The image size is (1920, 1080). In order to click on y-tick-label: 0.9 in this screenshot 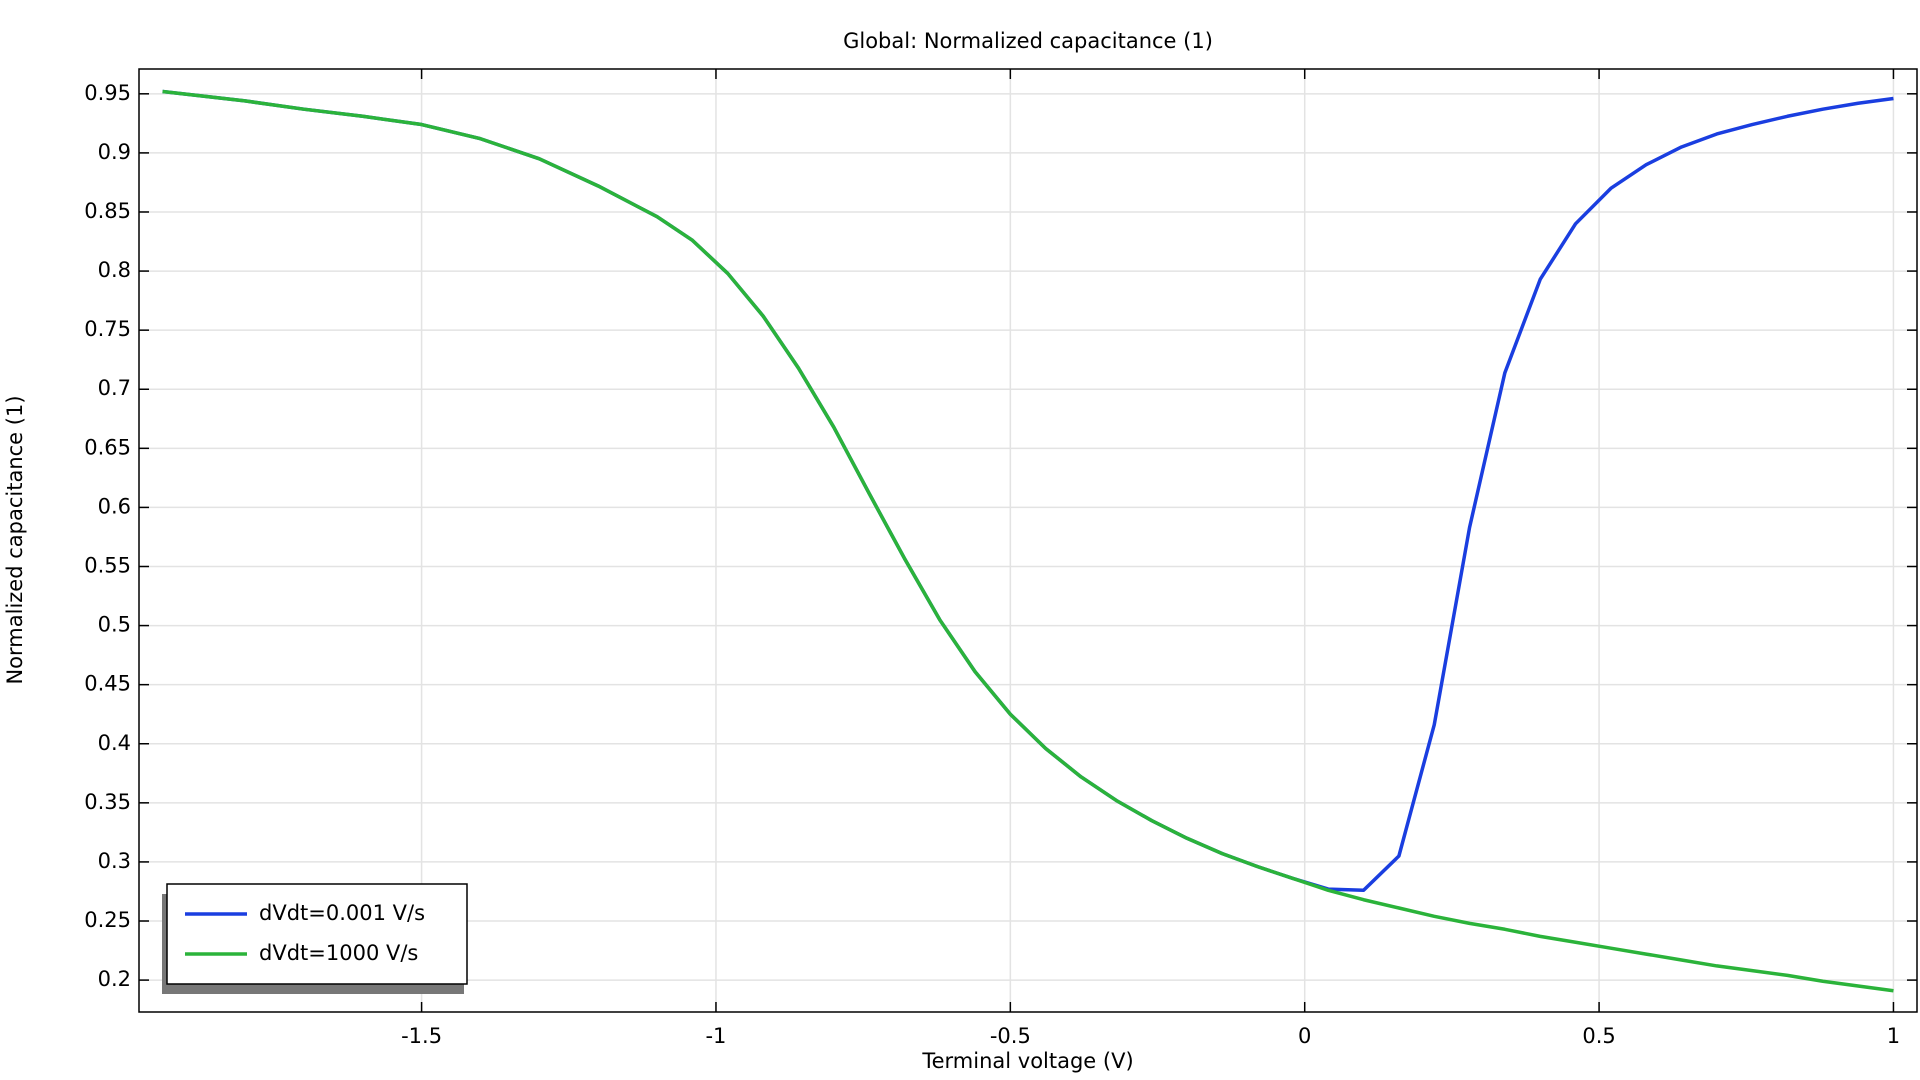, I will do `click(114, 152)`.